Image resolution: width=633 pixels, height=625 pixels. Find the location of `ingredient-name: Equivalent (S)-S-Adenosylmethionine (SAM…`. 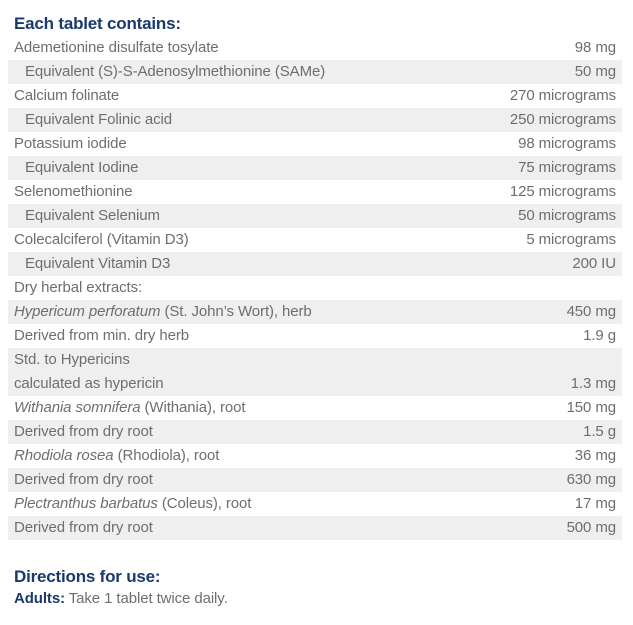

ingredient-name: Equivalent (S)-S-Adenosylmethionine (SAM… is located at coordinates (175, 71).